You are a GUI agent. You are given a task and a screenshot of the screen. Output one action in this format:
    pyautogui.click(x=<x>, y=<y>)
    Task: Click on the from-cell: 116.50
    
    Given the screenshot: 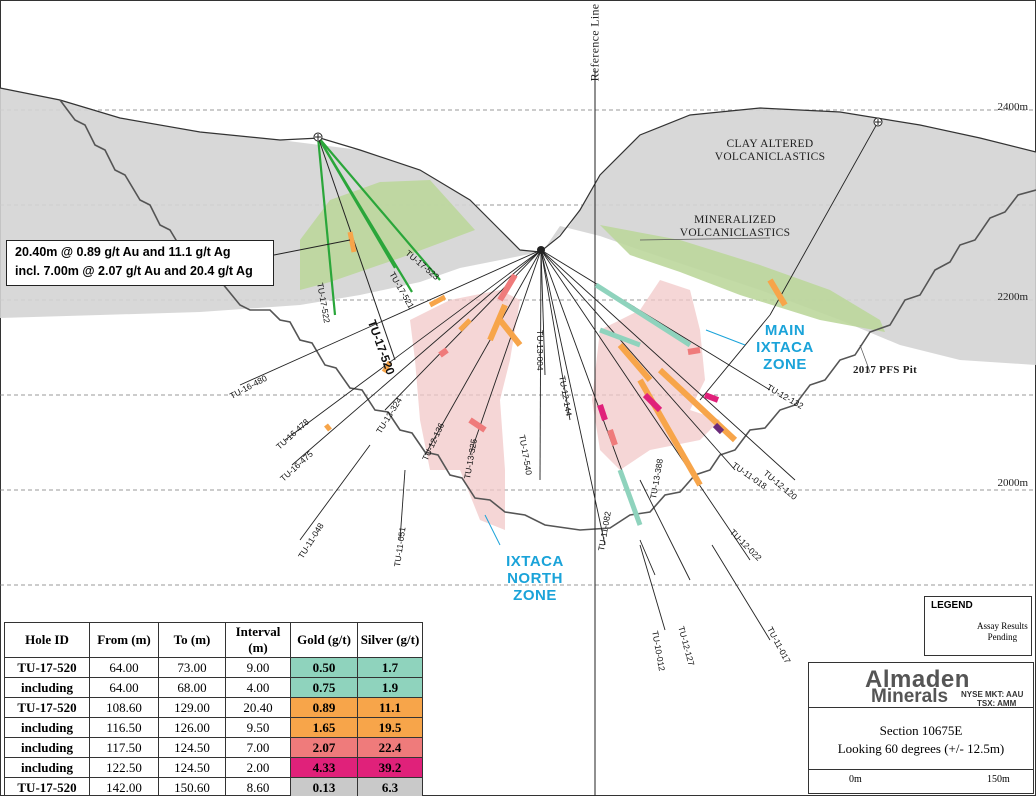 What is the action you would take?
    pyautogui.click(x=124, y=727)
    